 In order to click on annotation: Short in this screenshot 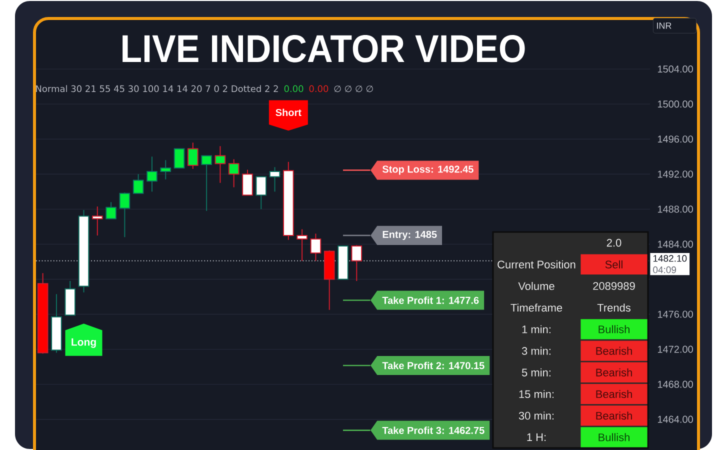, I will do `click(289, 112)`.